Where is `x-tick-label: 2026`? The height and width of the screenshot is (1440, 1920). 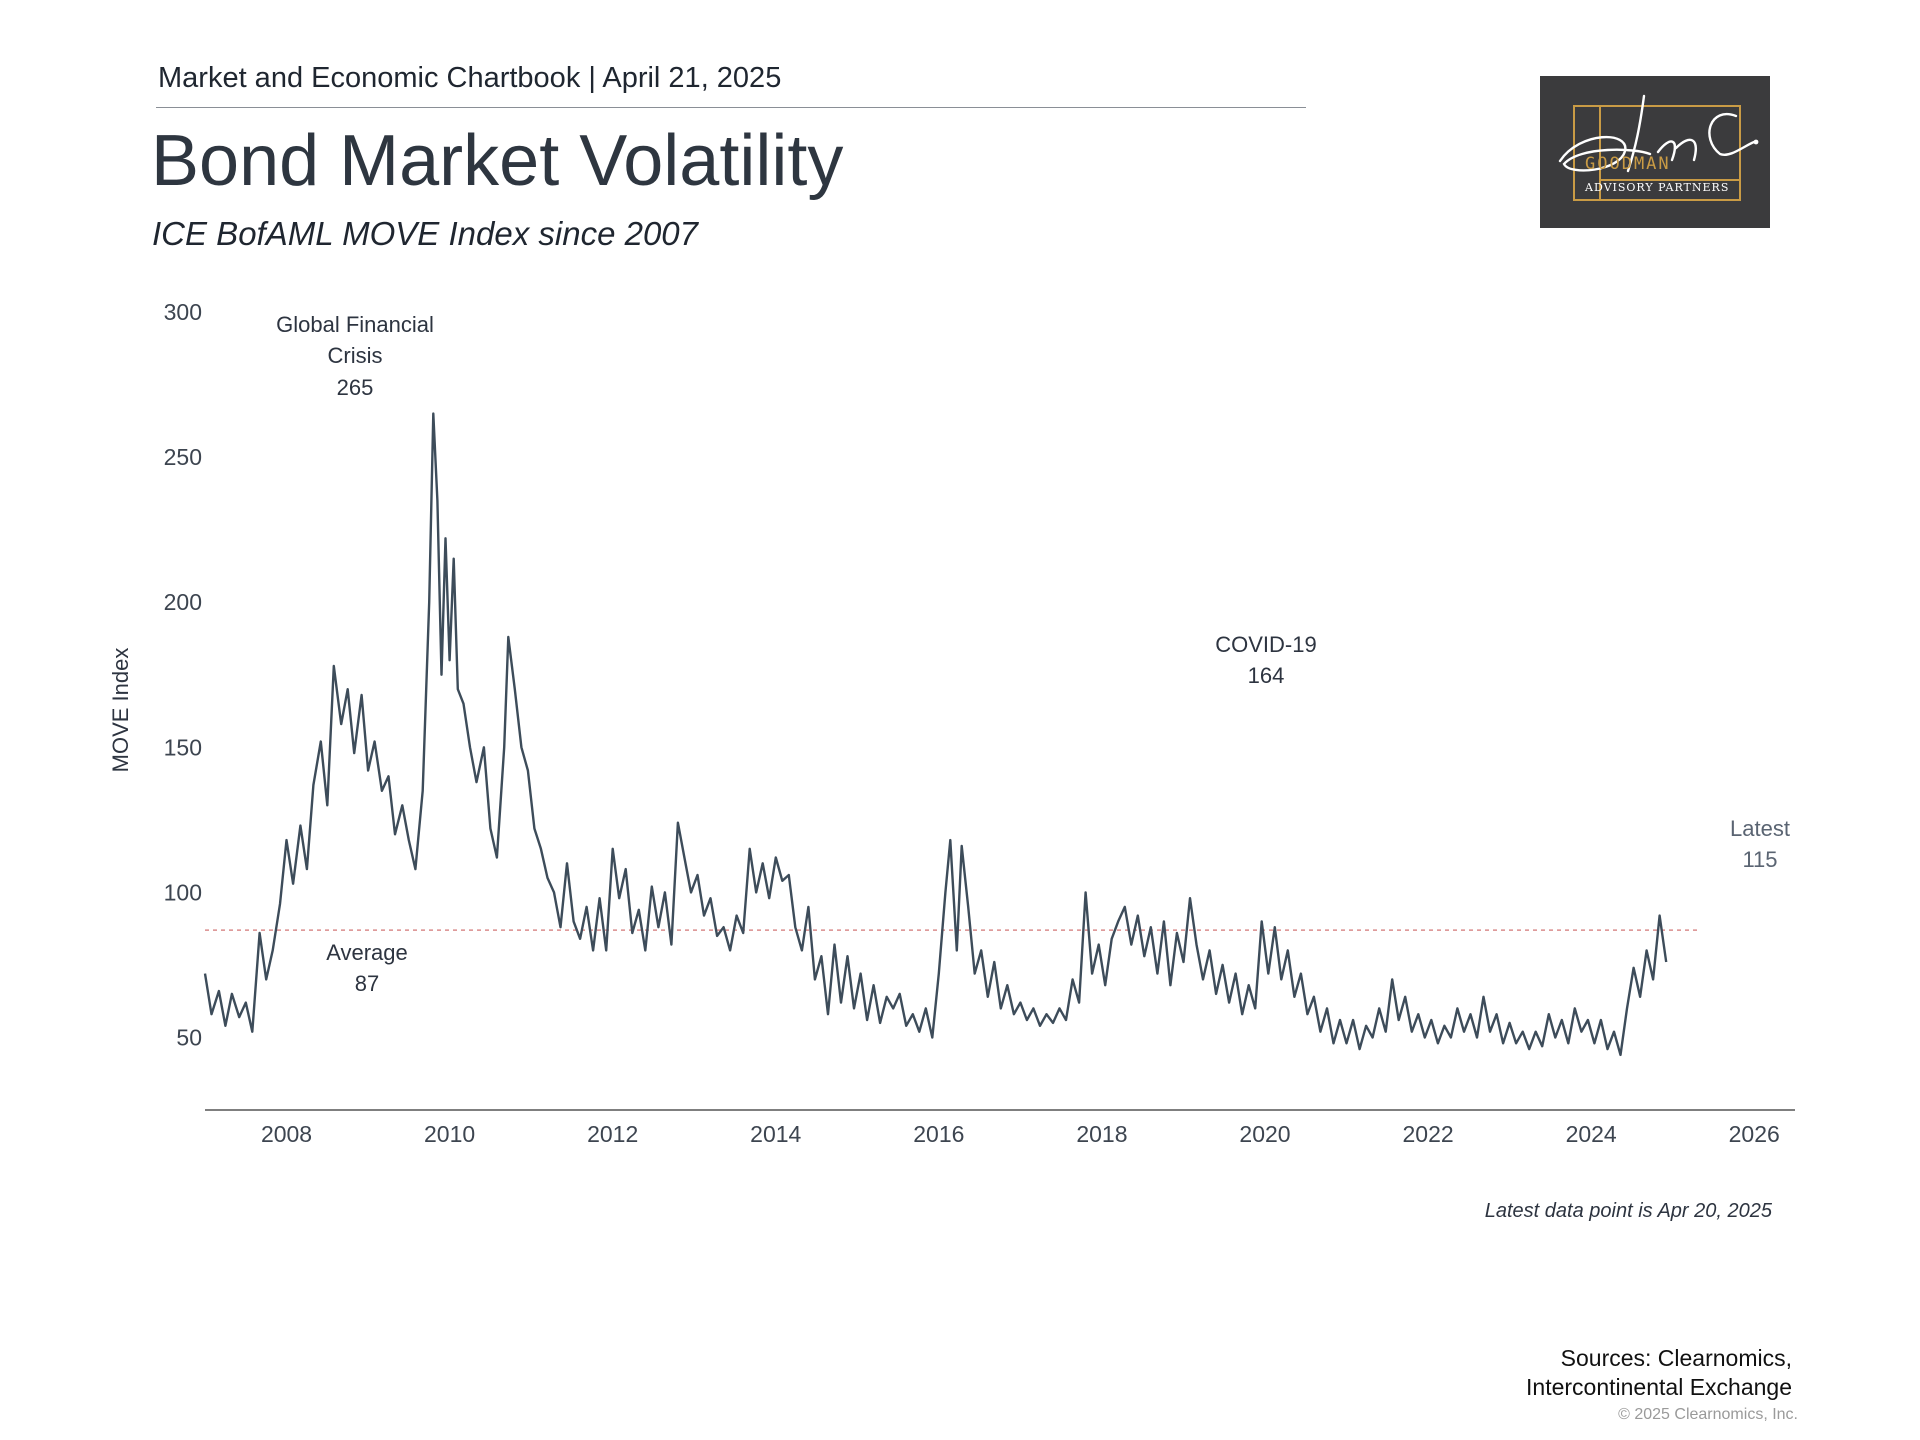
x-tick-label: 2026 is located at coordinates (1754, 1134).